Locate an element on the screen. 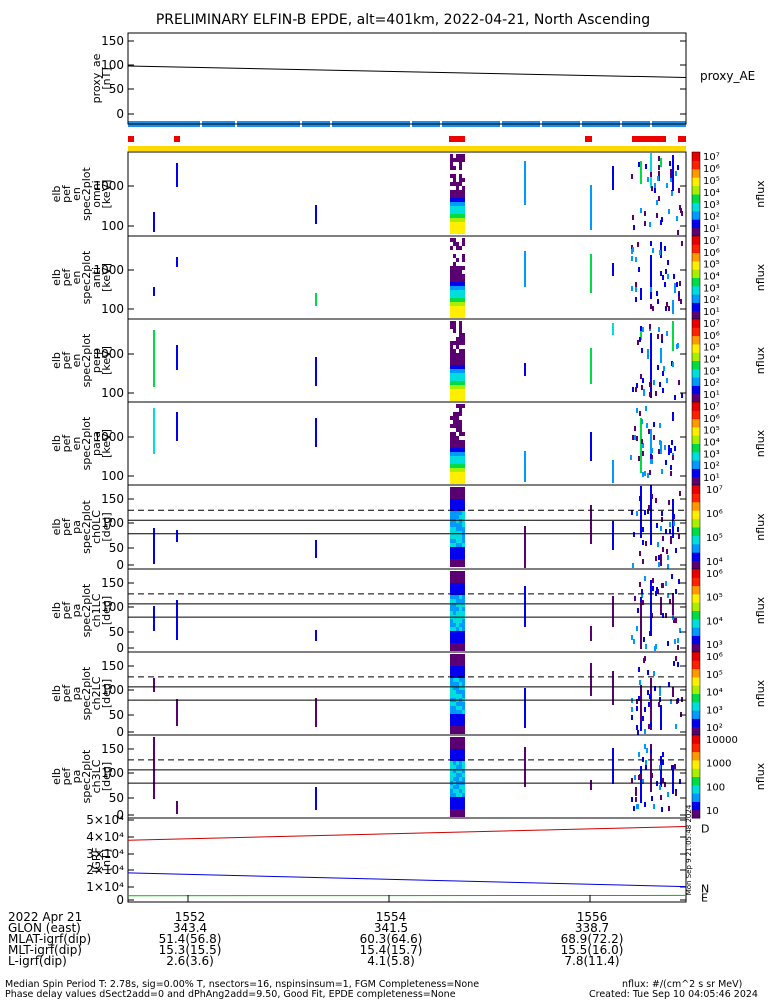 Image resolution: width=775 pixels, height=1000 pixels. series-line-n is located at coordinates (407, 880).